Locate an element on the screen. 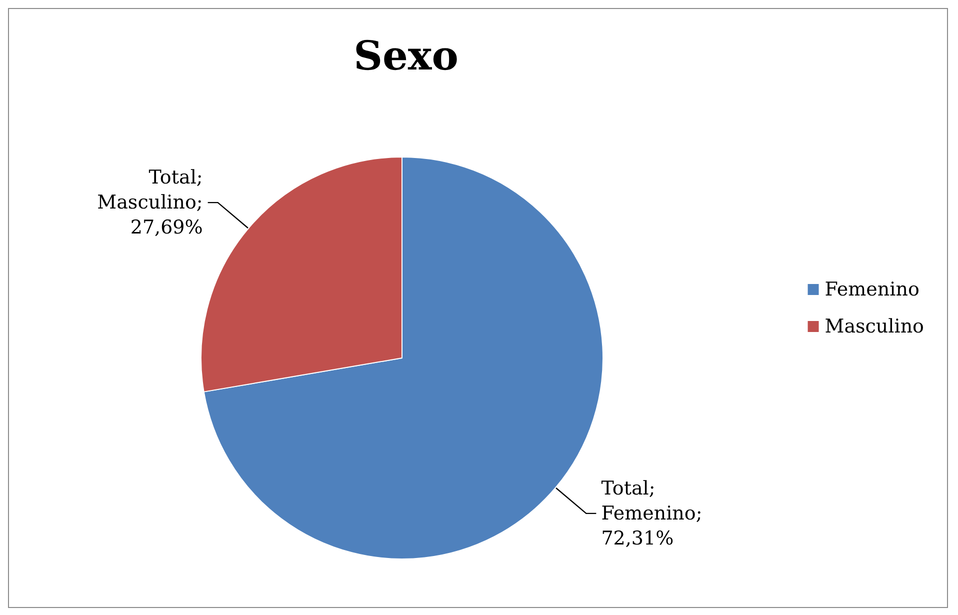 The image size is (958, 615). data-label: Total; Femenino; 72,31% is located at coordinates (651, 513).